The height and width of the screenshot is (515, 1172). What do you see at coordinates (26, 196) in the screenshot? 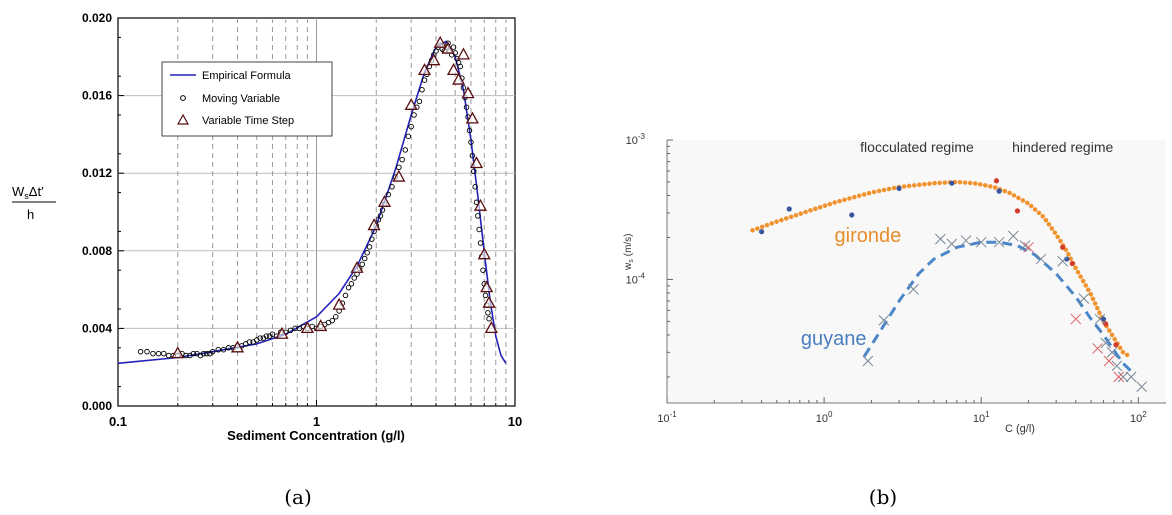
I see `y-label-sub: s` at bounding box center [26, 196].